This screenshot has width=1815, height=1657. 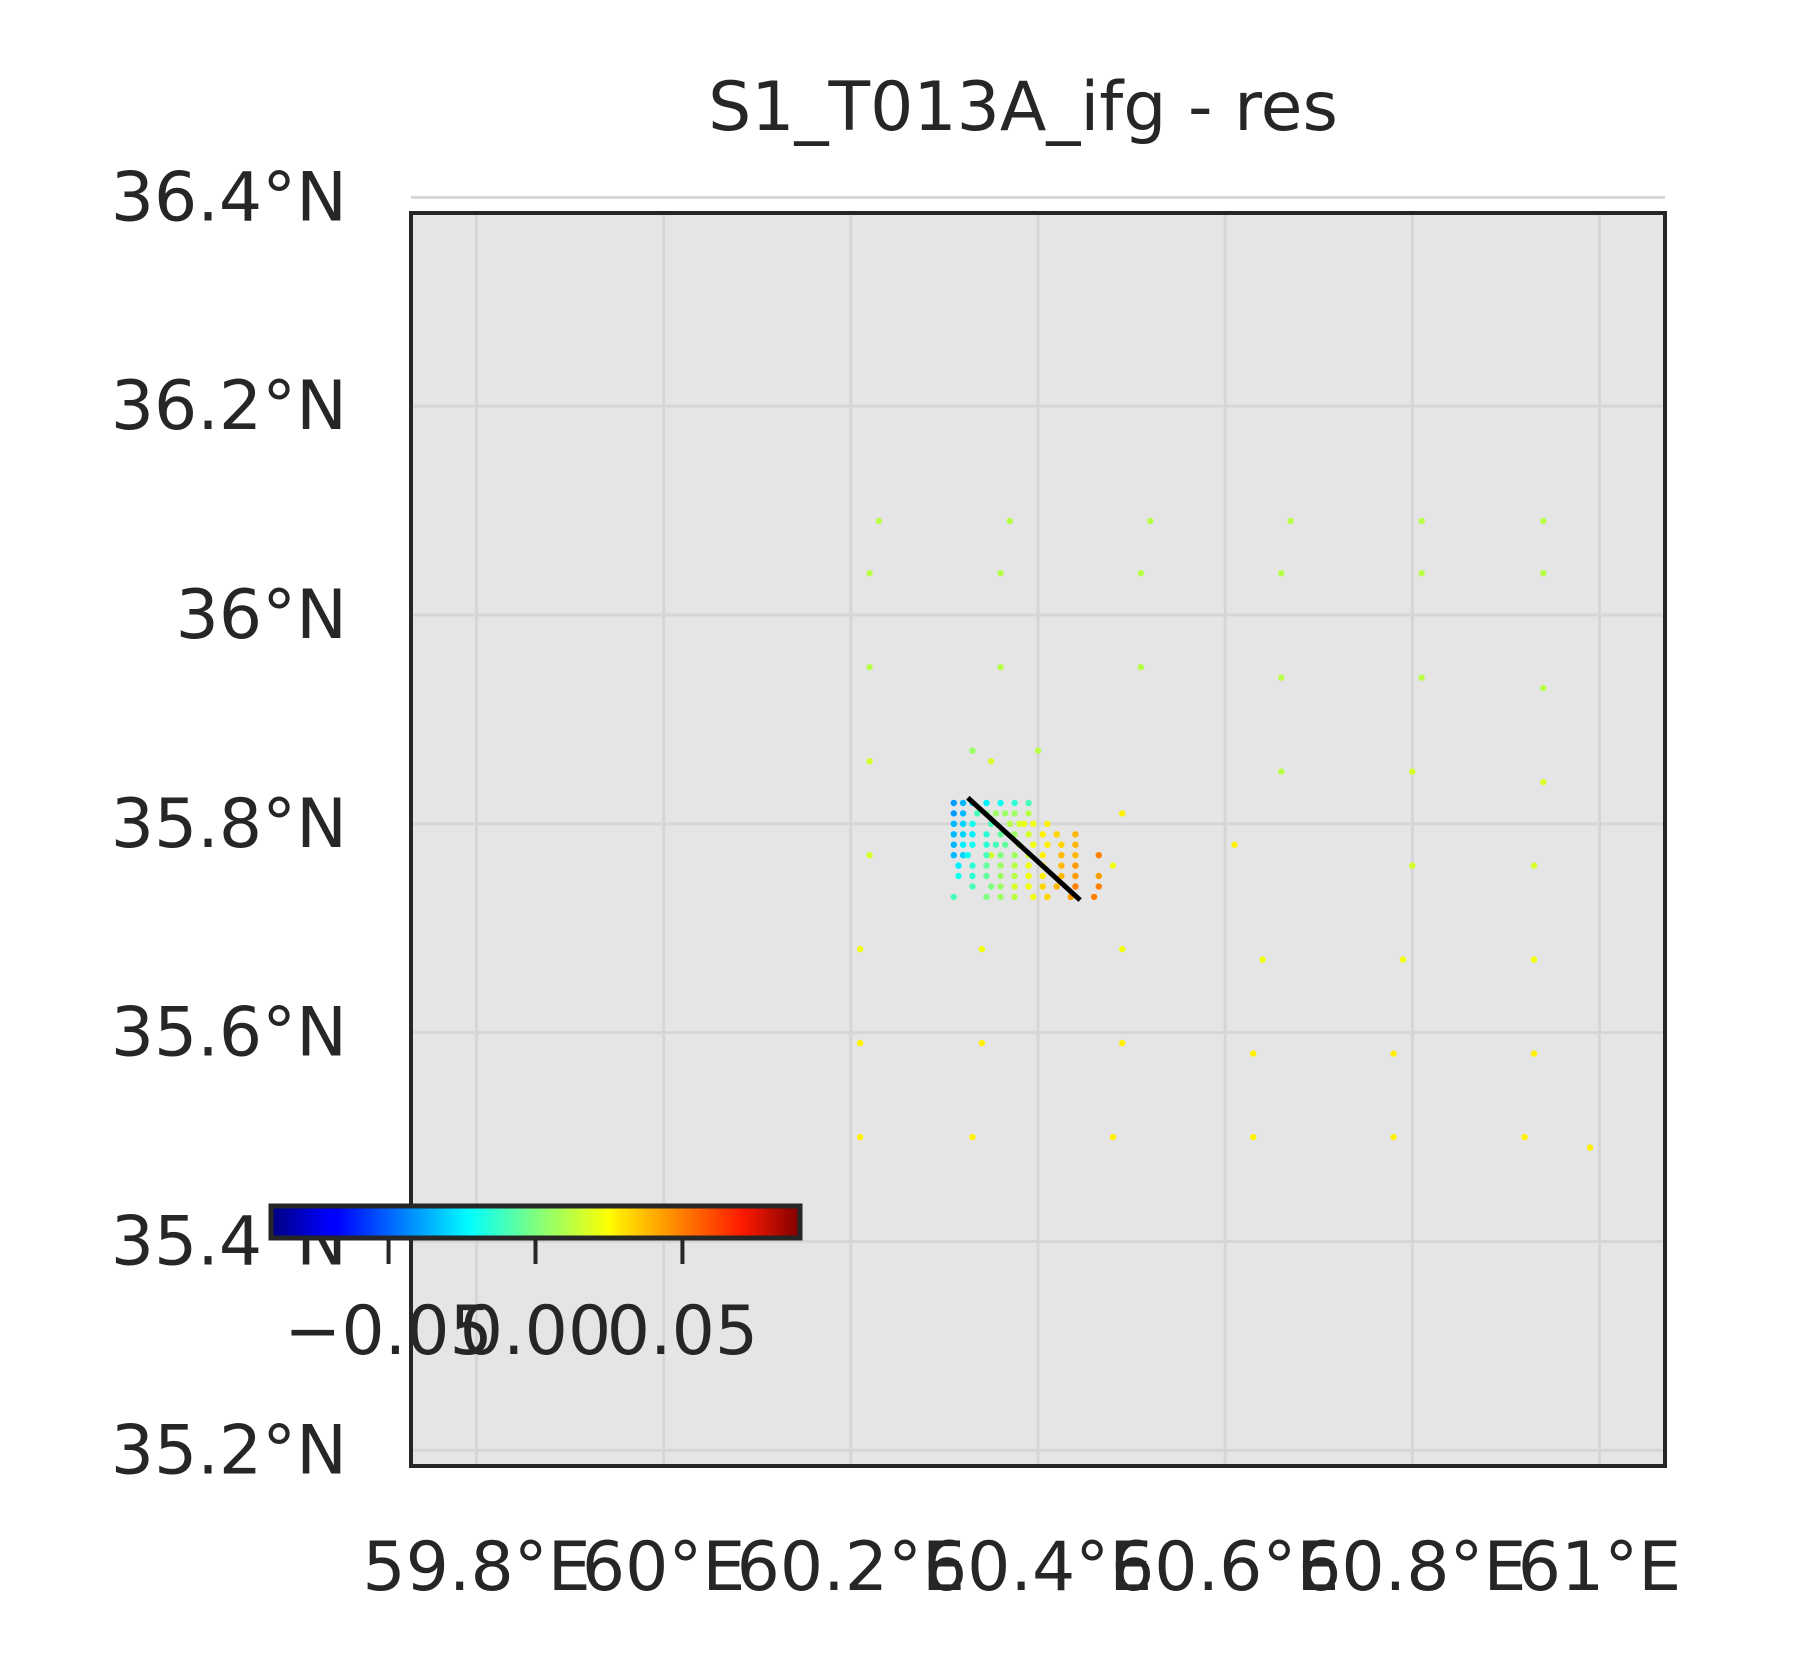 I want to click on x-tick-label: 60°E, so click(x=664, y=1567).